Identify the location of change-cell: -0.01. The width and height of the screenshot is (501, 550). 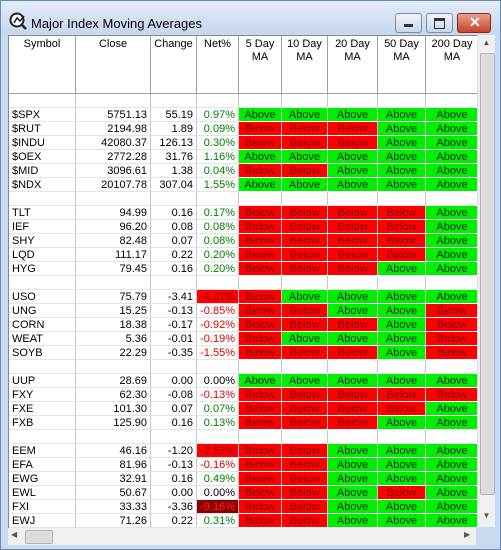
(174, 339).